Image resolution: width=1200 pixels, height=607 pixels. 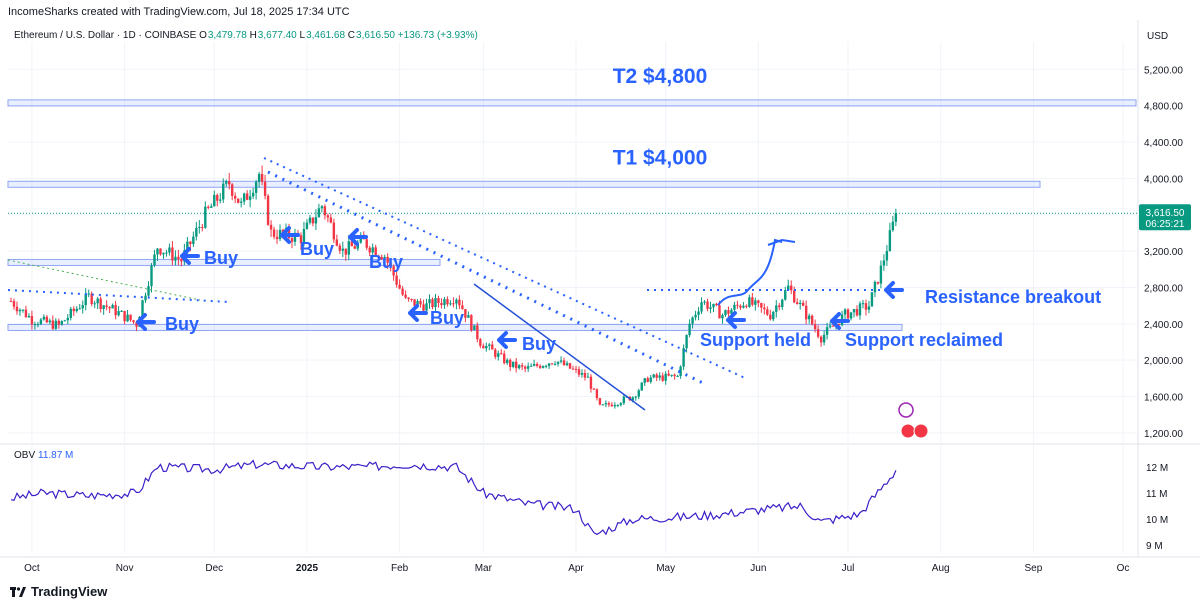 I want to click on green-trend-line, so click(x=104, y=280).